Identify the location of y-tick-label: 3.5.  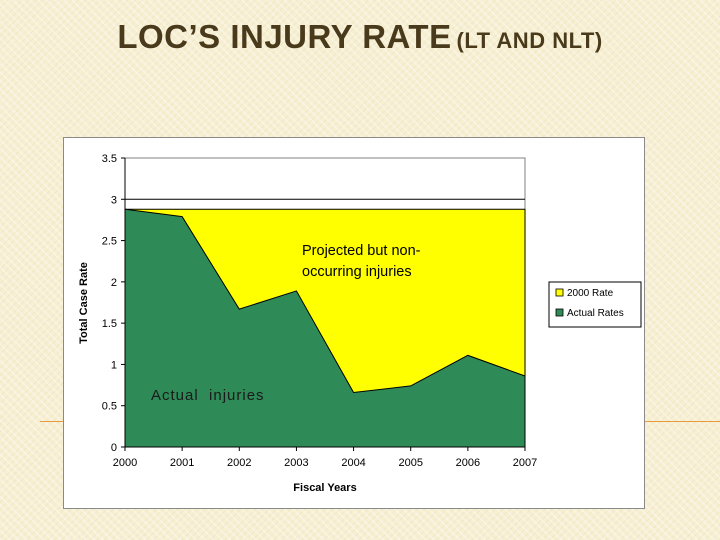
(109, 159).